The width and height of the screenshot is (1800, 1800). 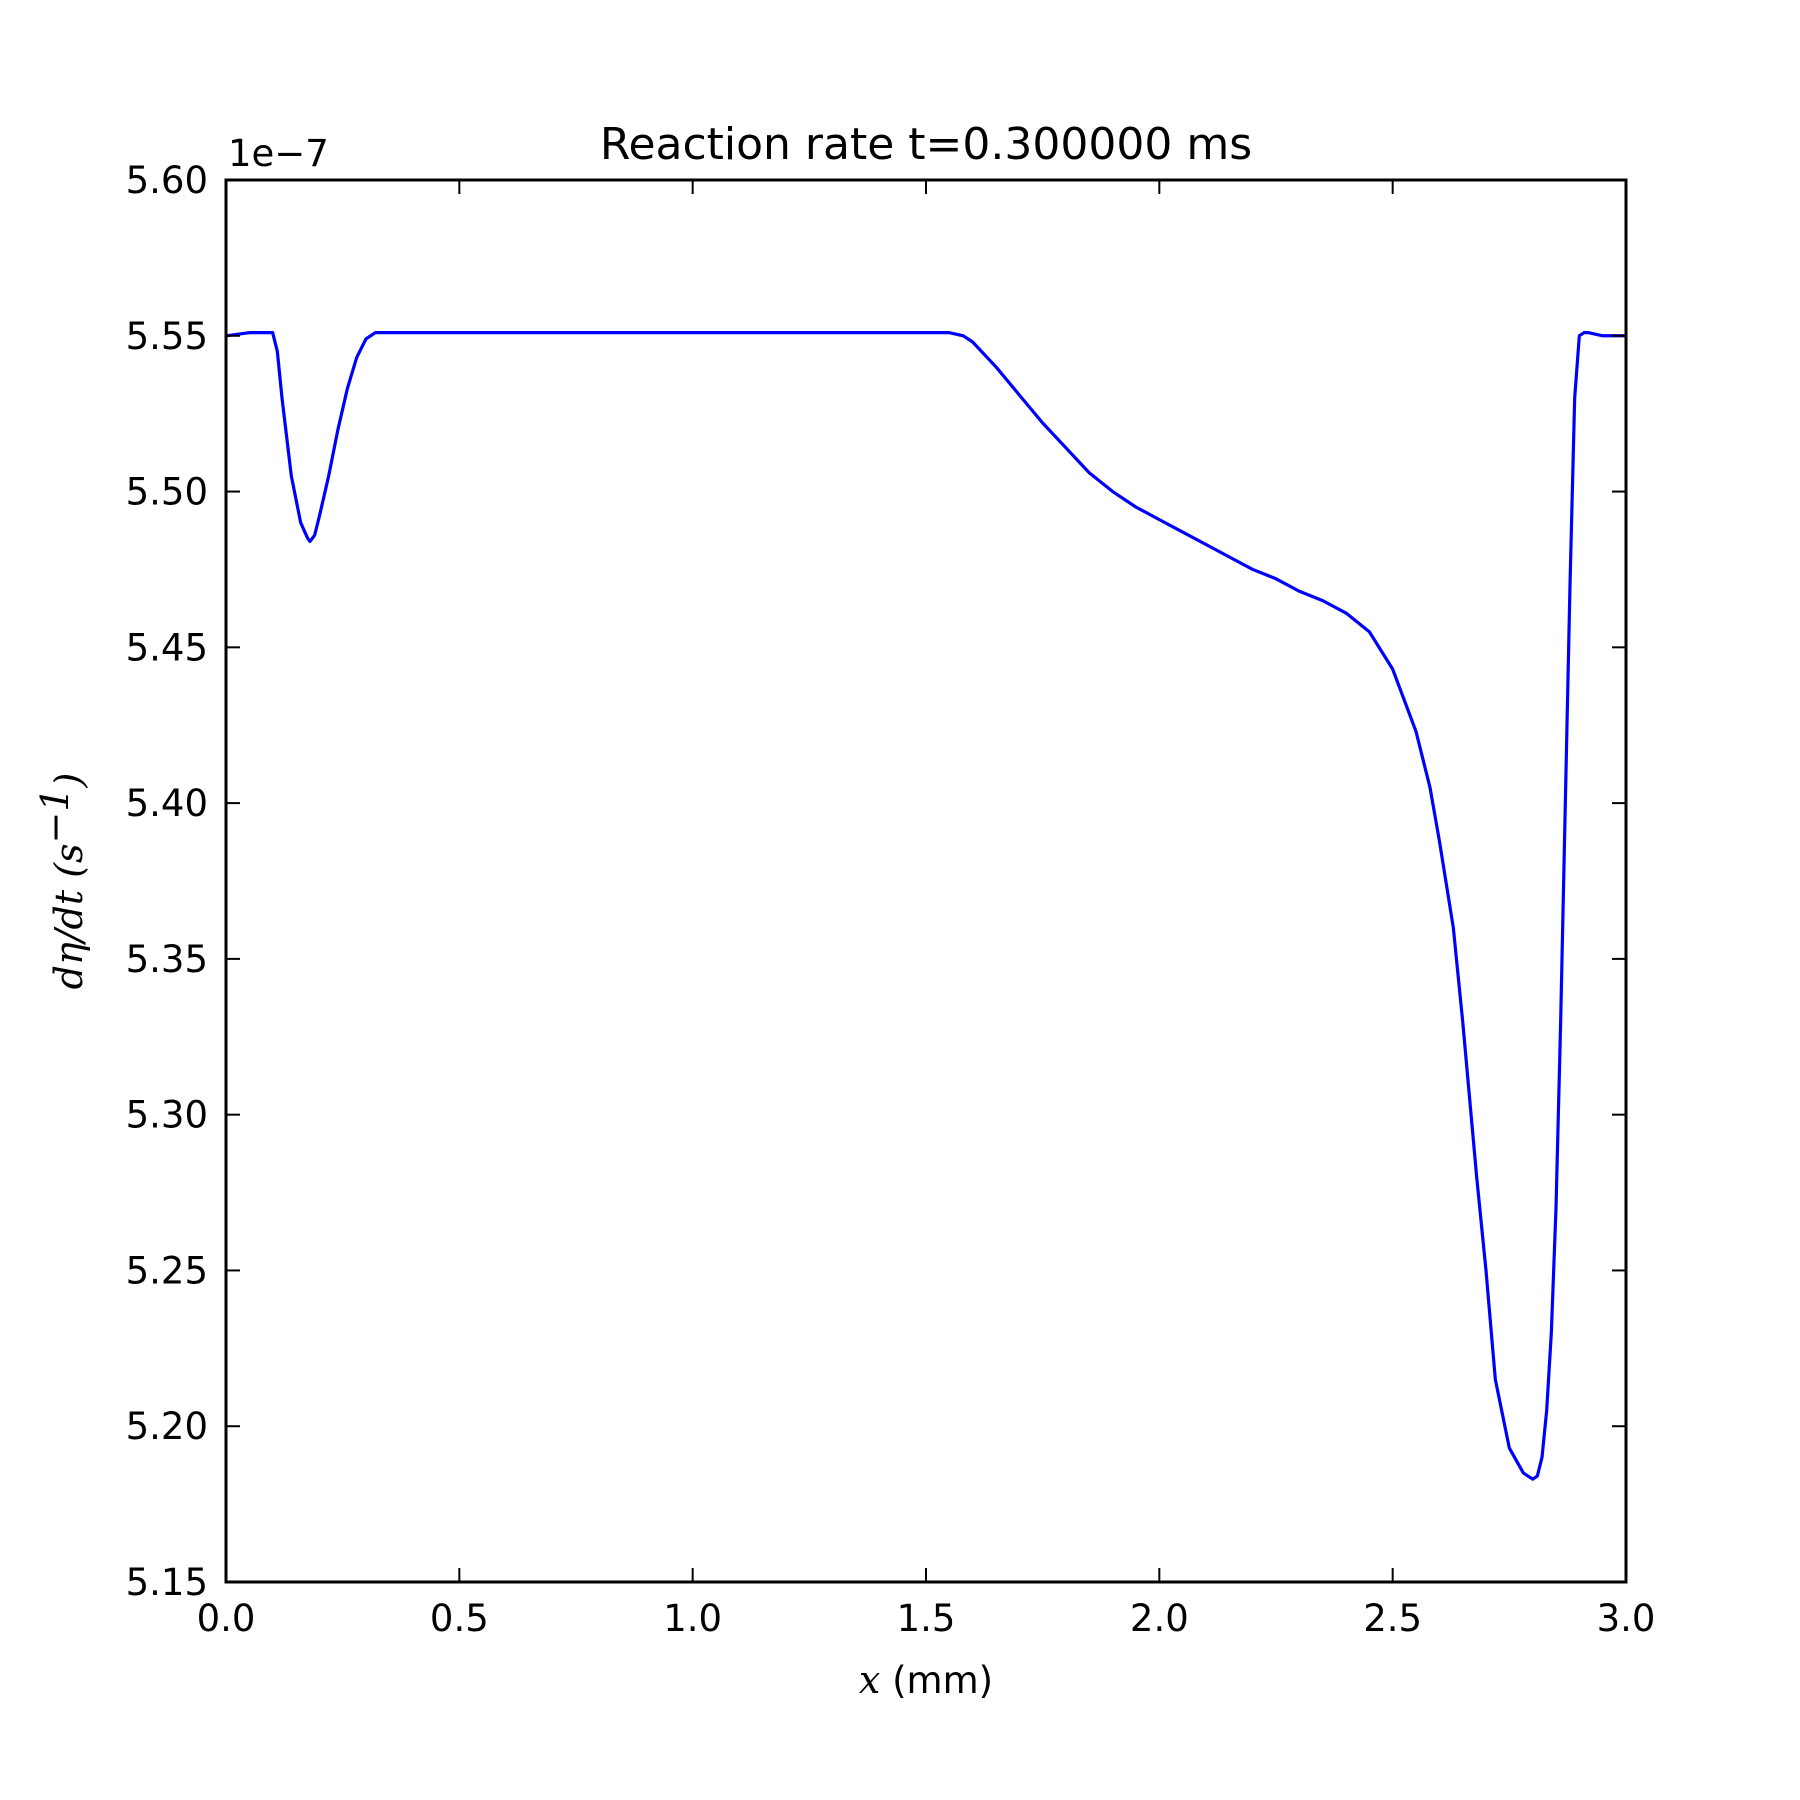 I want to click on y-tick-label: 5.40, so click(x=167, y=803).